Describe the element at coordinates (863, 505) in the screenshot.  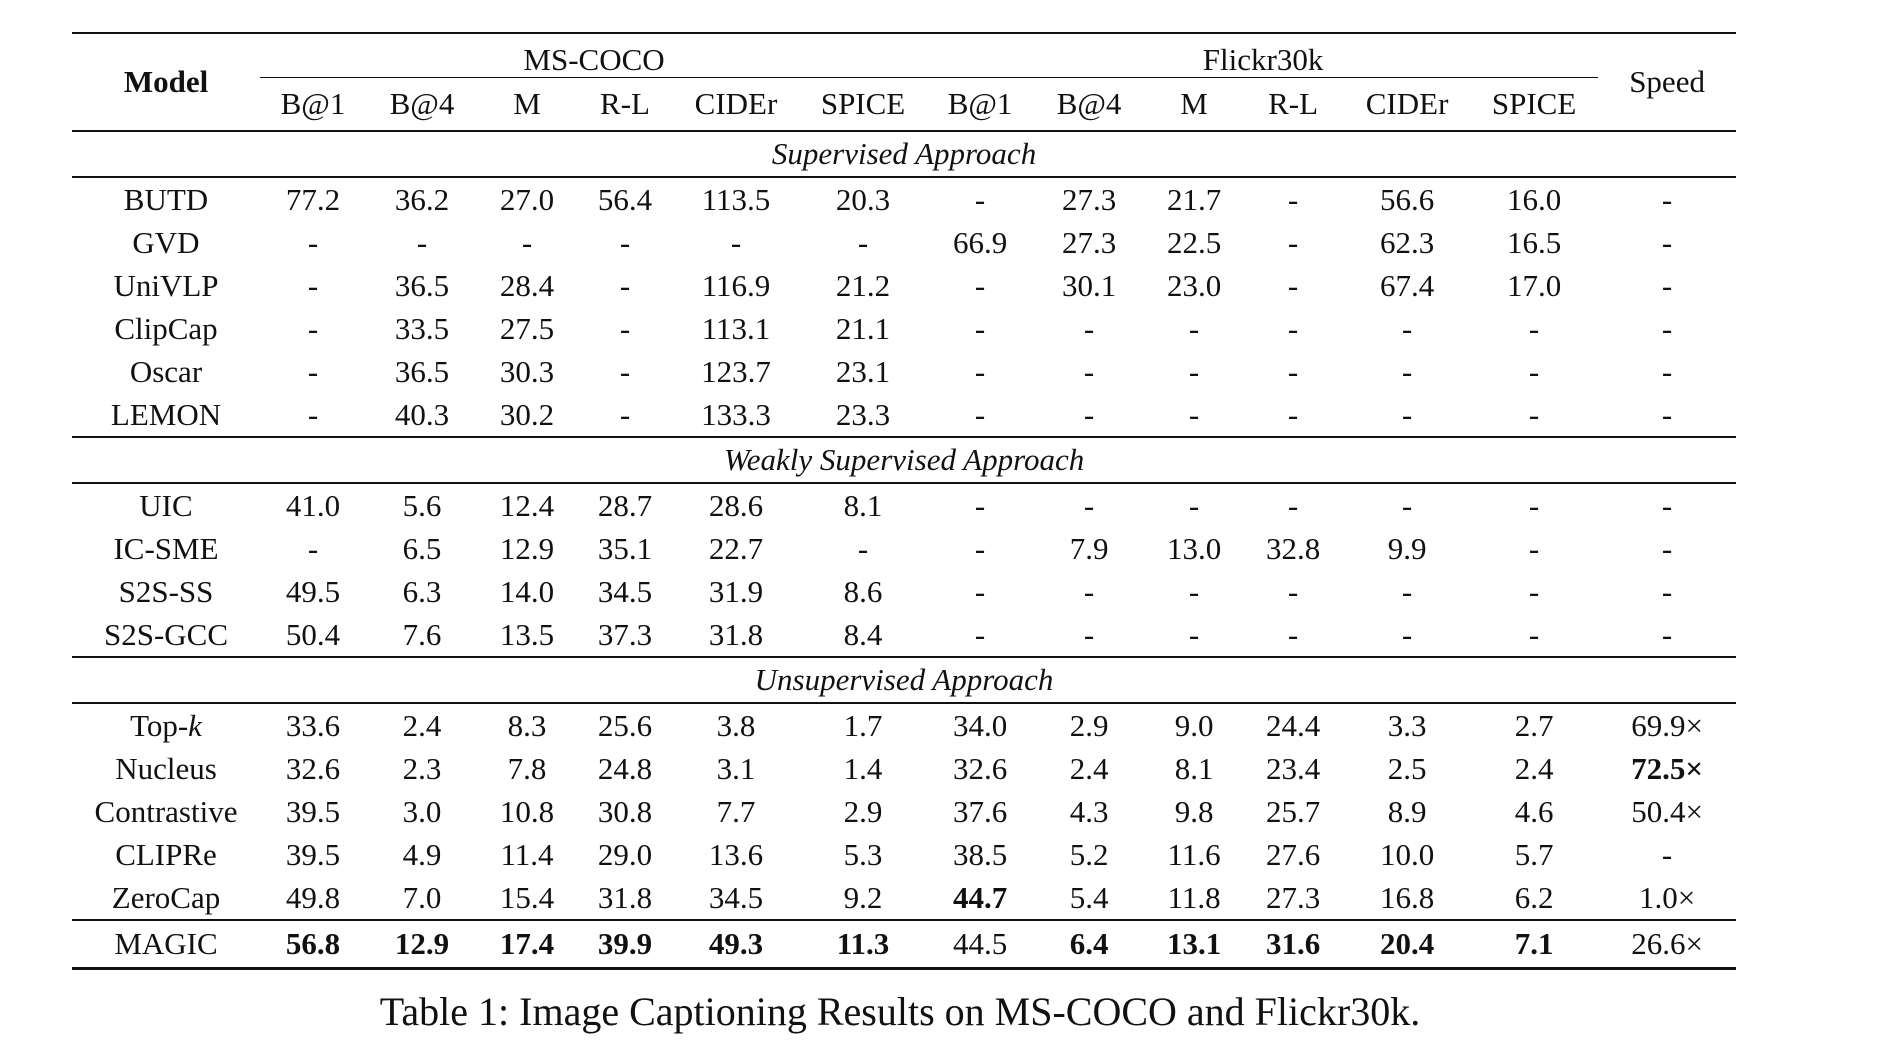
I see `value-cell: 8.1` at that location.